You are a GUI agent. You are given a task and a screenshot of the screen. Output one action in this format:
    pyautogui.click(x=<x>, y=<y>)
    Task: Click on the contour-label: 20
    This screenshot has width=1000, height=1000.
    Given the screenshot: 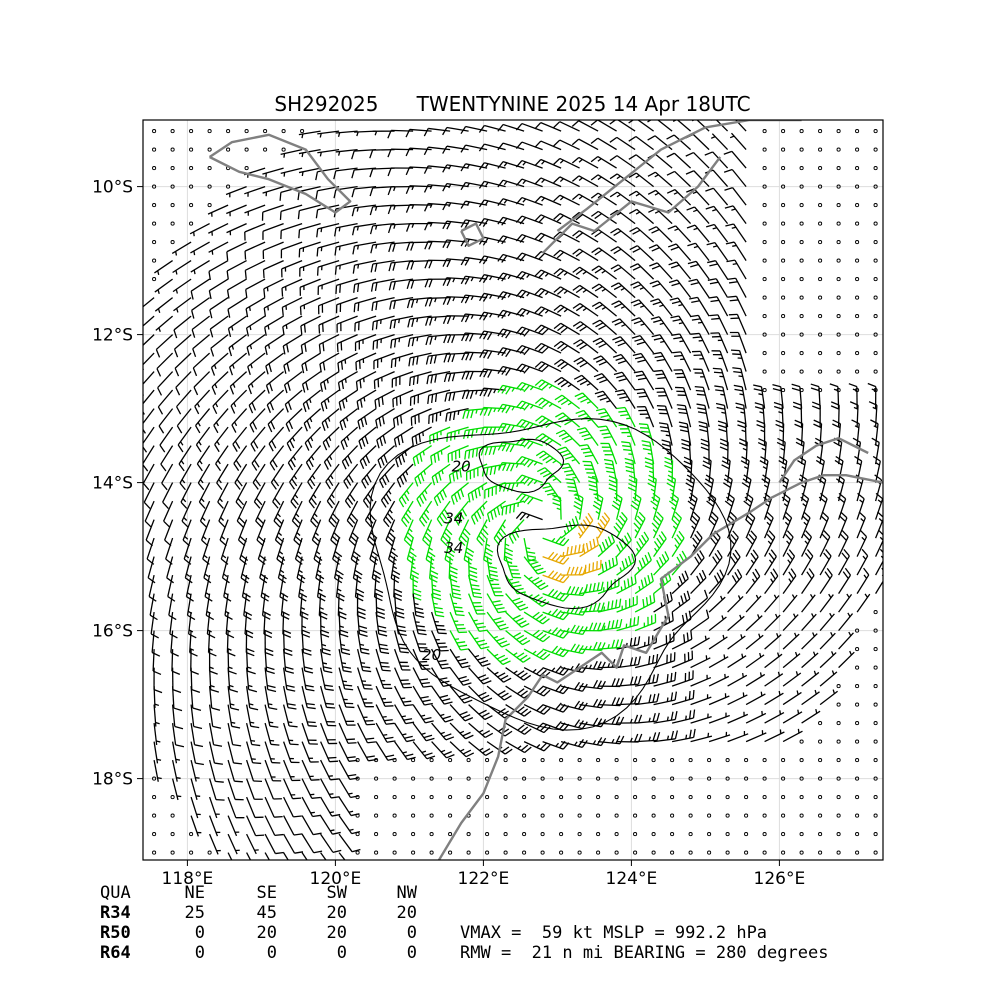 What is the action you would take?
    pyautogui.click(x=431, y=655)
    